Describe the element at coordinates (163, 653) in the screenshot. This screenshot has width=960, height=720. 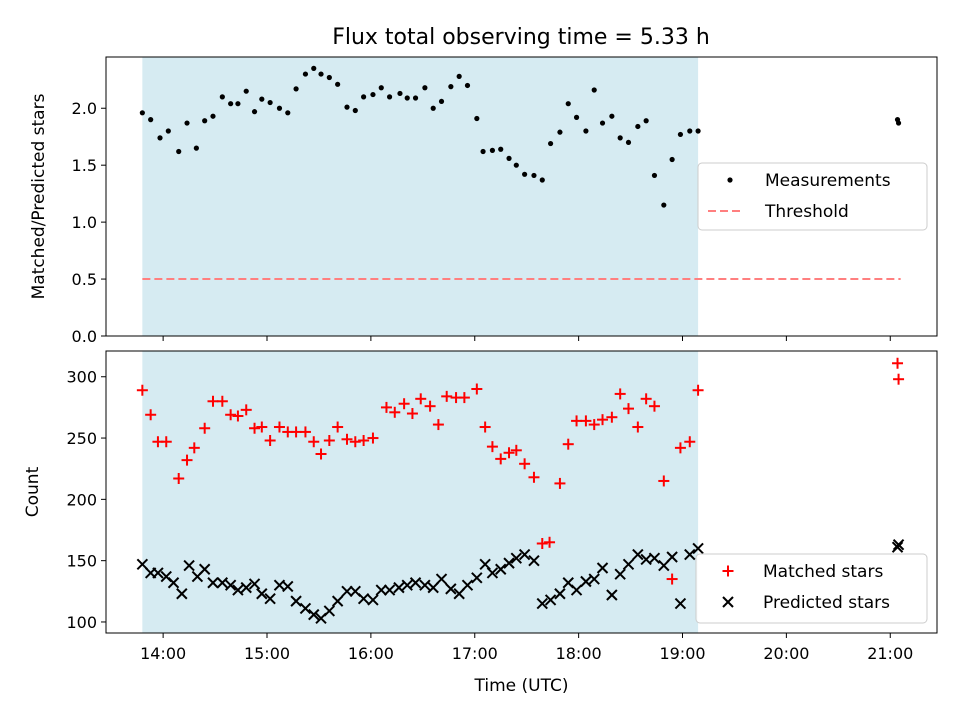
I see `x-tick-label: 14:00` at that location.